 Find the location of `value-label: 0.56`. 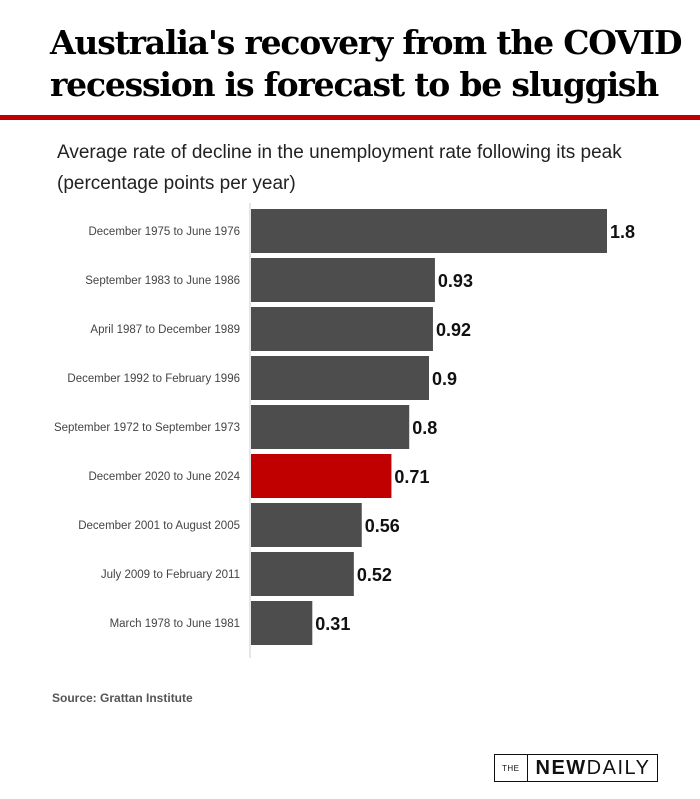

value-label: 0.56 is located at coordinates (382, 526).